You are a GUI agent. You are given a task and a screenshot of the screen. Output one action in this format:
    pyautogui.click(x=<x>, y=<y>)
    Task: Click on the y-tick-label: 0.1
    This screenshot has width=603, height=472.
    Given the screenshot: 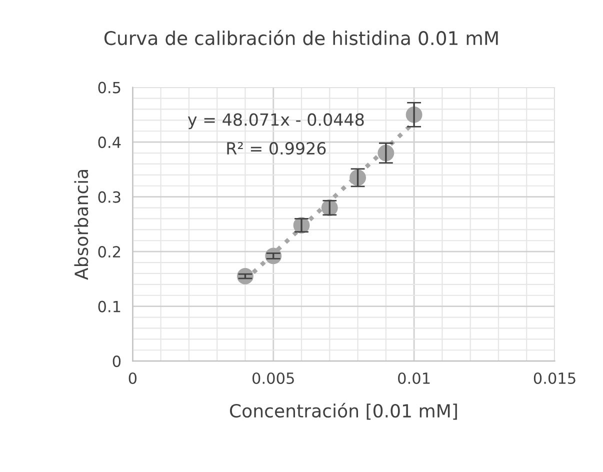 What is the action you would take?
    pyautogui.click(x=109, y=306)
    